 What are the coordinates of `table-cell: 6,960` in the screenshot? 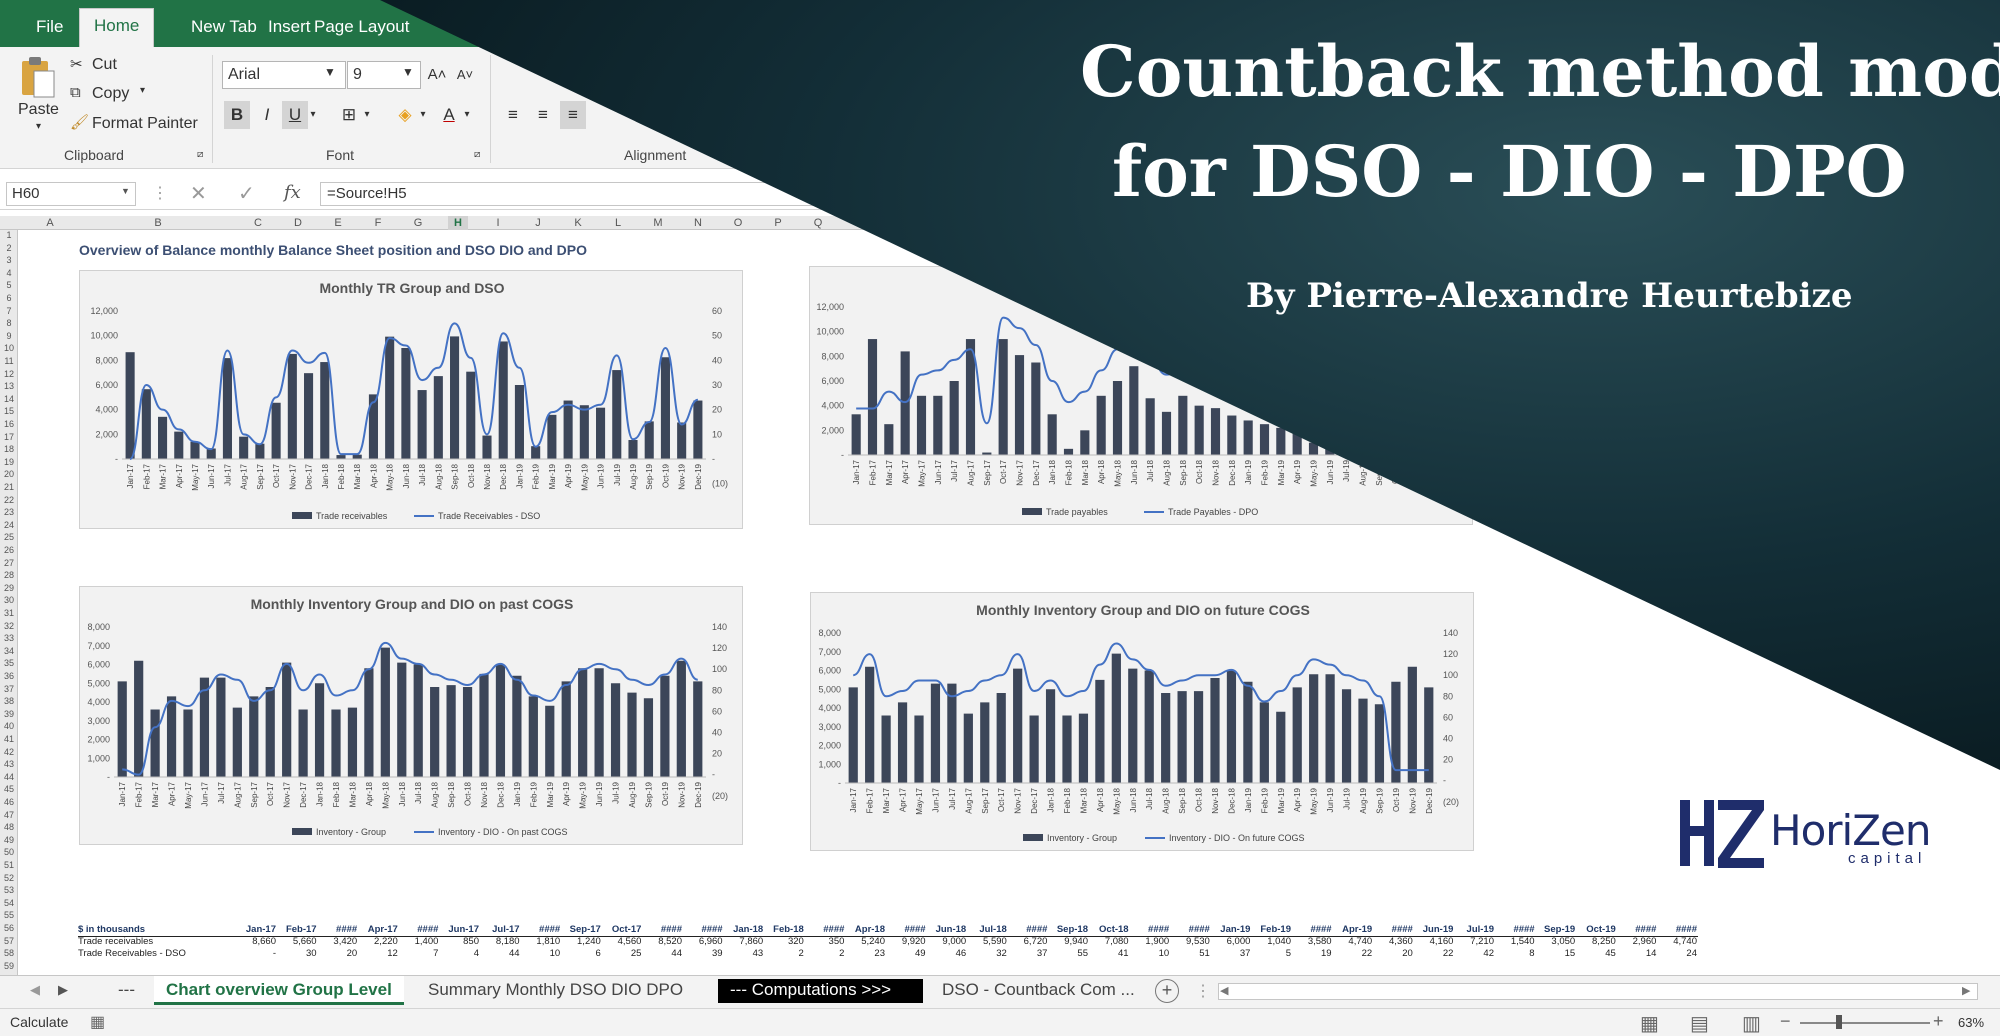 It's located at (706, 941).